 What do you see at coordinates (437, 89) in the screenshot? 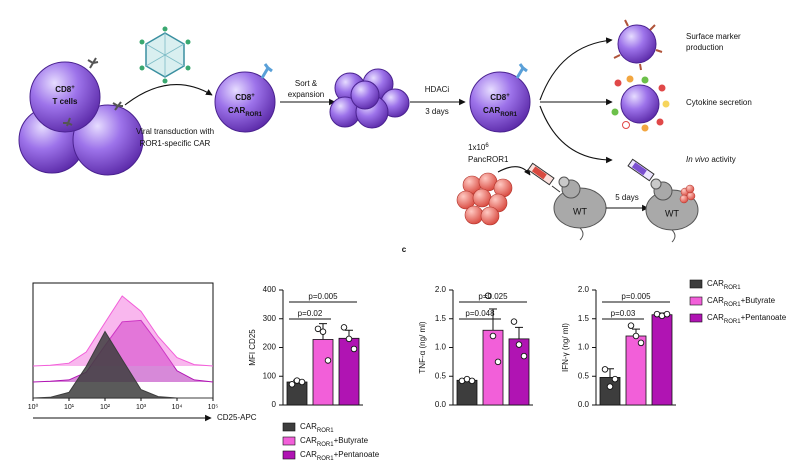
I see `step-label: HDACi` at bounding box center [437, 89].